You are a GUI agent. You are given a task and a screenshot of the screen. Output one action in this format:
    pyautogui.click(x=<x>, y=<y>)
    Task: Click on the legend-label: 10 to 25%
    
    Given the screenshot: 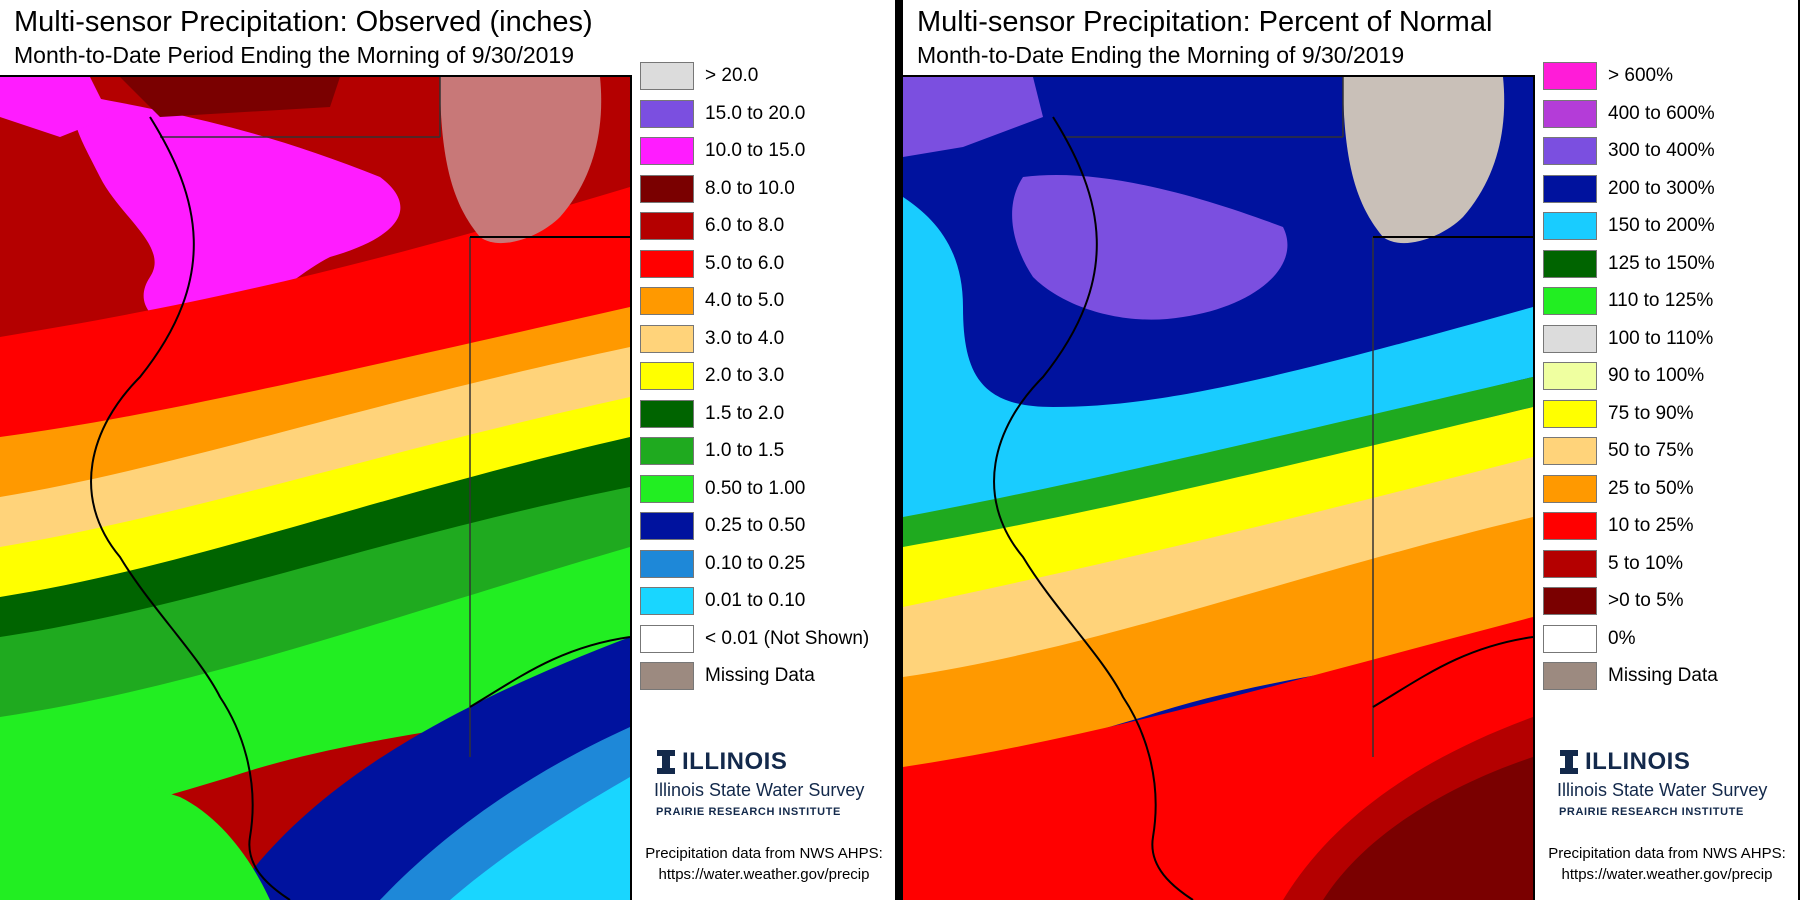 What is the action you would take?
    pyautogui.click(x=1651, y=525)
    